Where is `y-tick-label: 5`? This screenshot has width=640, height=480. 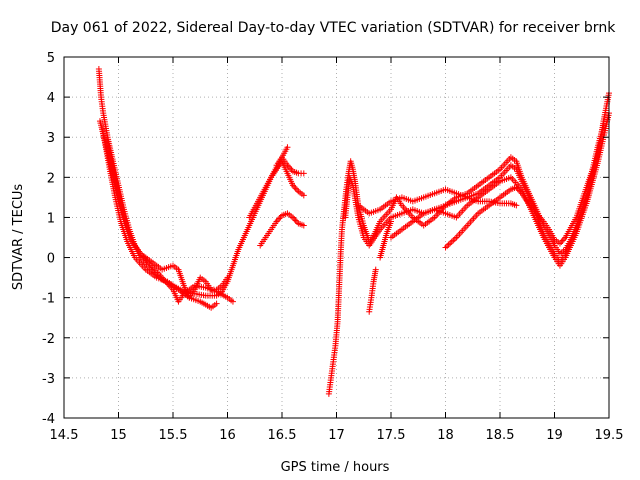
y-tick-label: 5 is located at coordinates (51, 58).